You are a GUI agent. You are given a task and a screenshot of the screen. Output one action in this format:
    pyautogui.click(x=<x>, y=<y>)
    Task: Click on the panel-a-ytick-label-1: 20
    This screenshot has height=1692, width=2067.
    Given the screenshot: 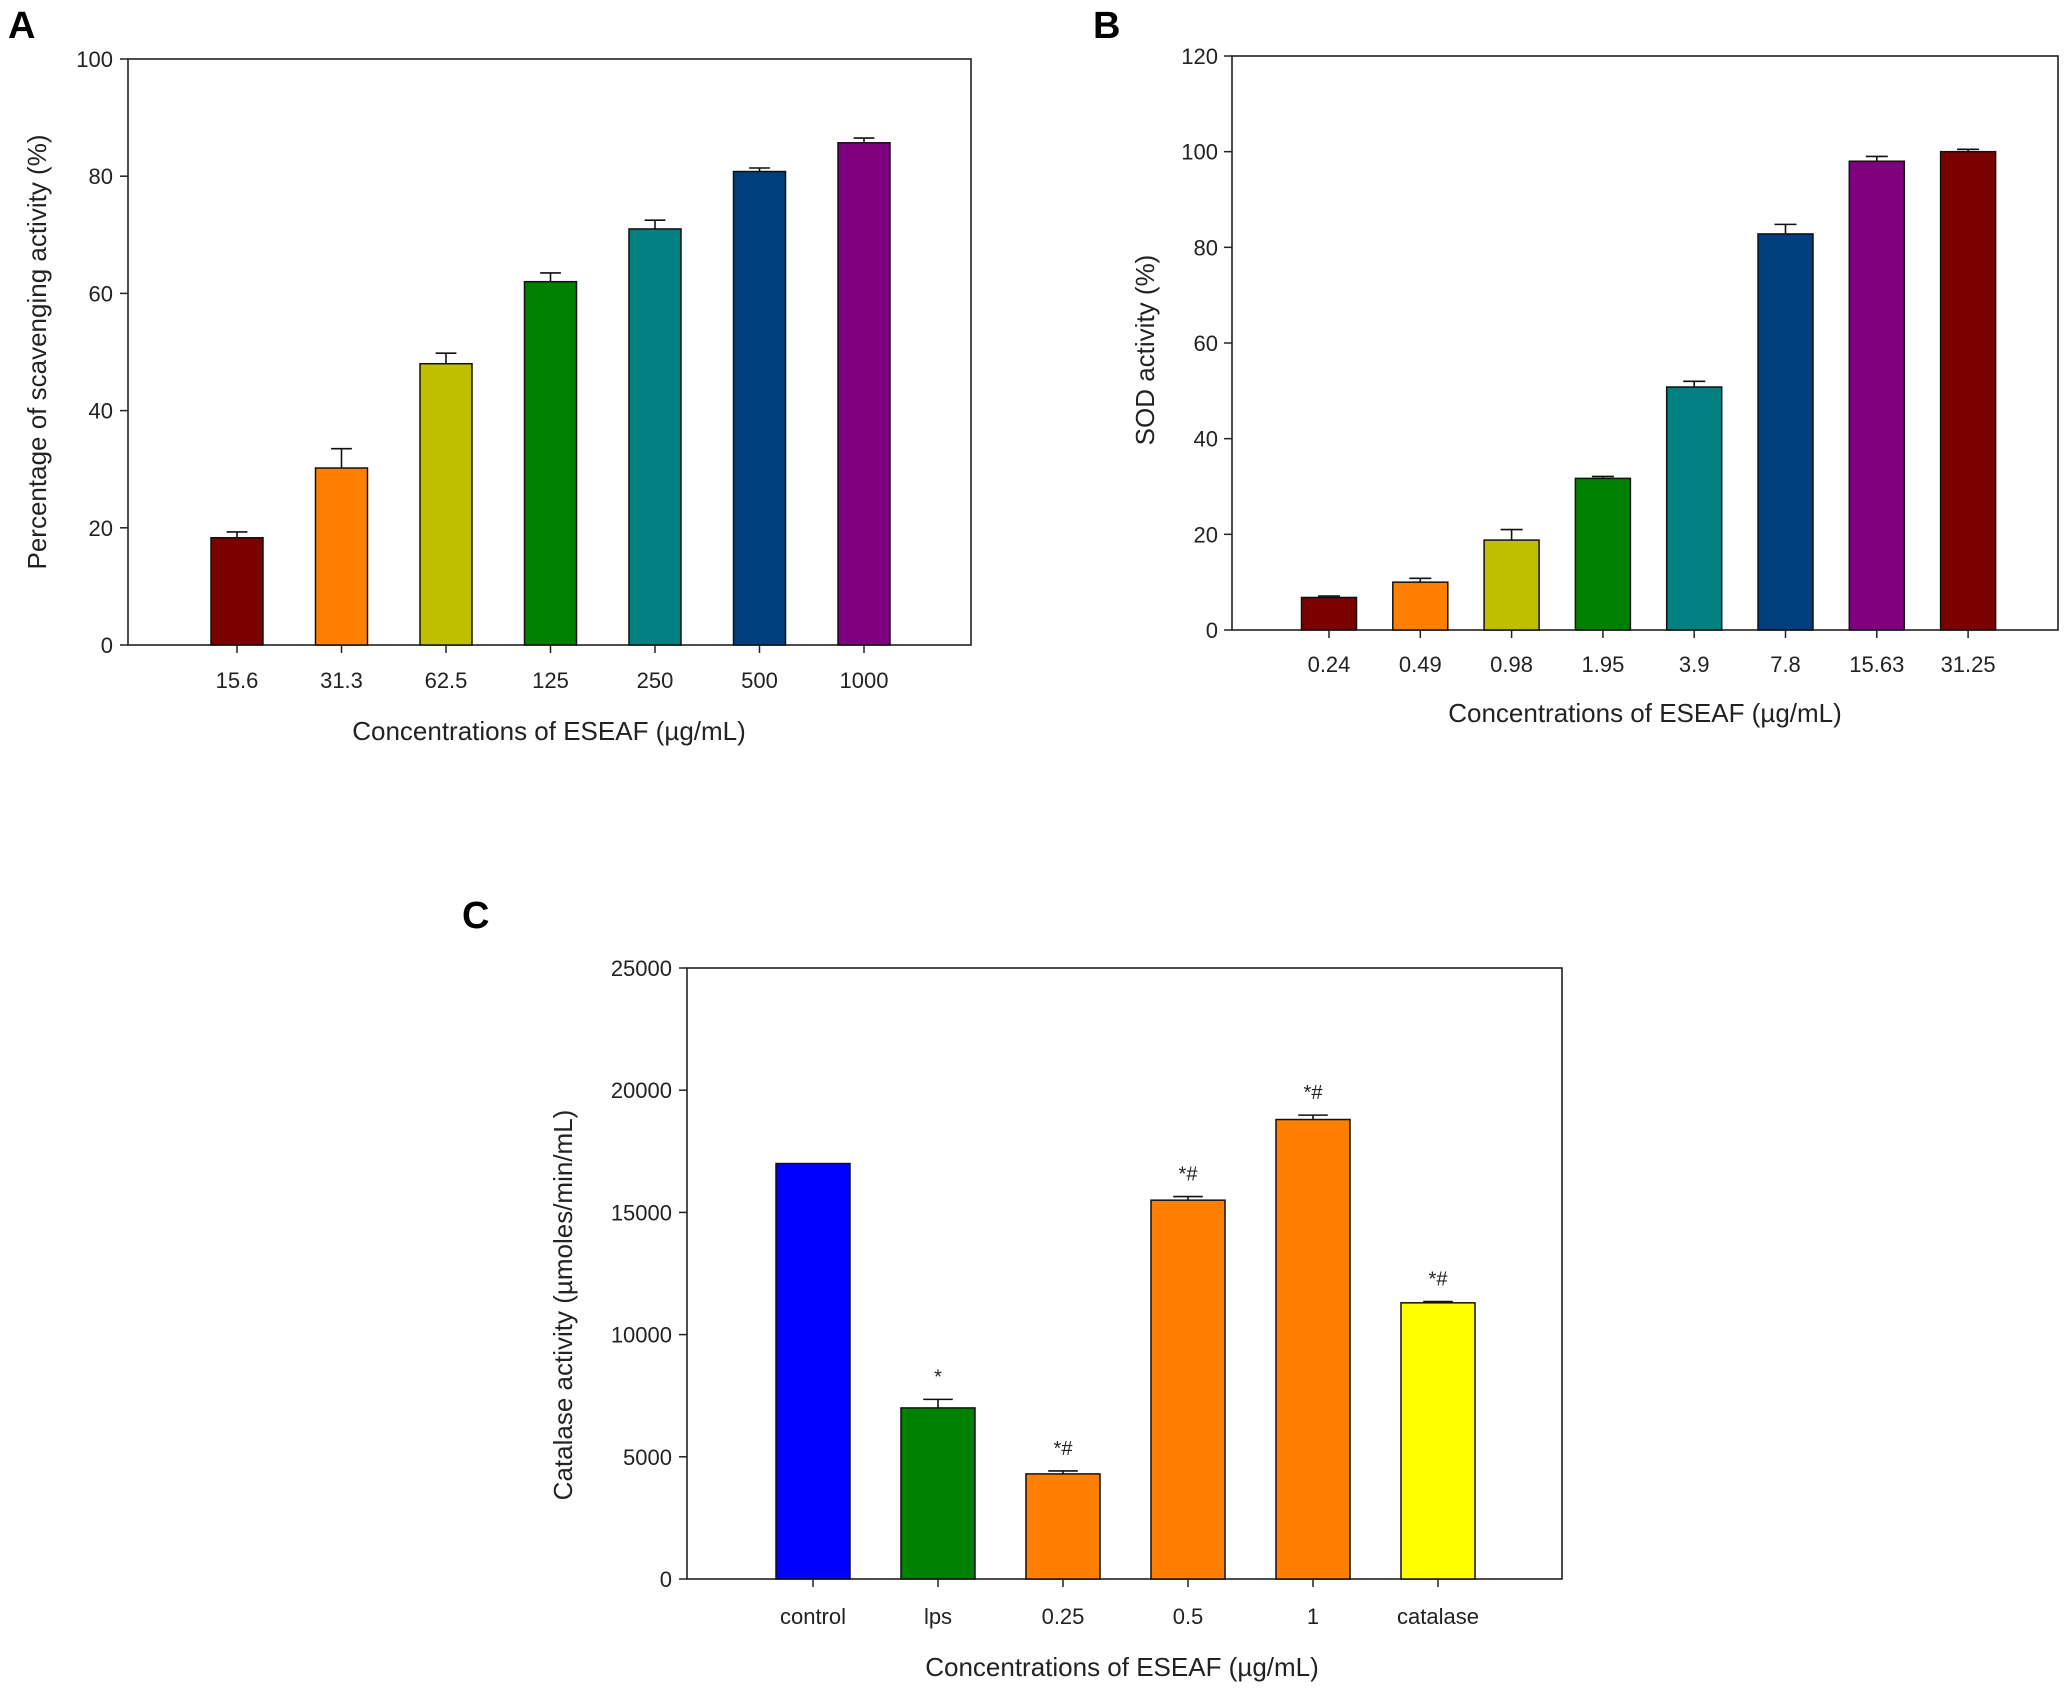 What is the action you would take?
    pyautogui.click(x=101, y=528)
    